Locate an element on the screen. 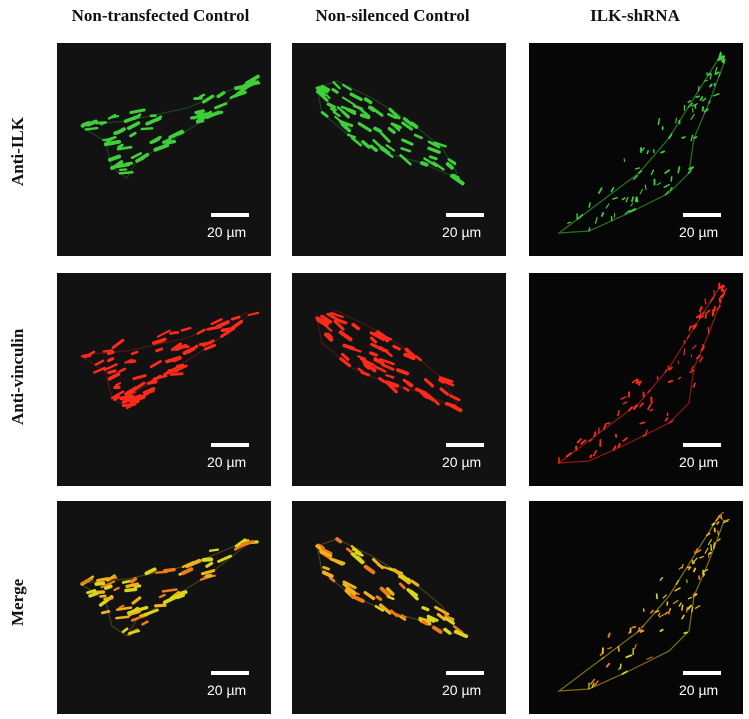 This screenshot has width=749, height=719. column-header-non-silenced: Non-silenced Control is located at coordinates (392, 15).